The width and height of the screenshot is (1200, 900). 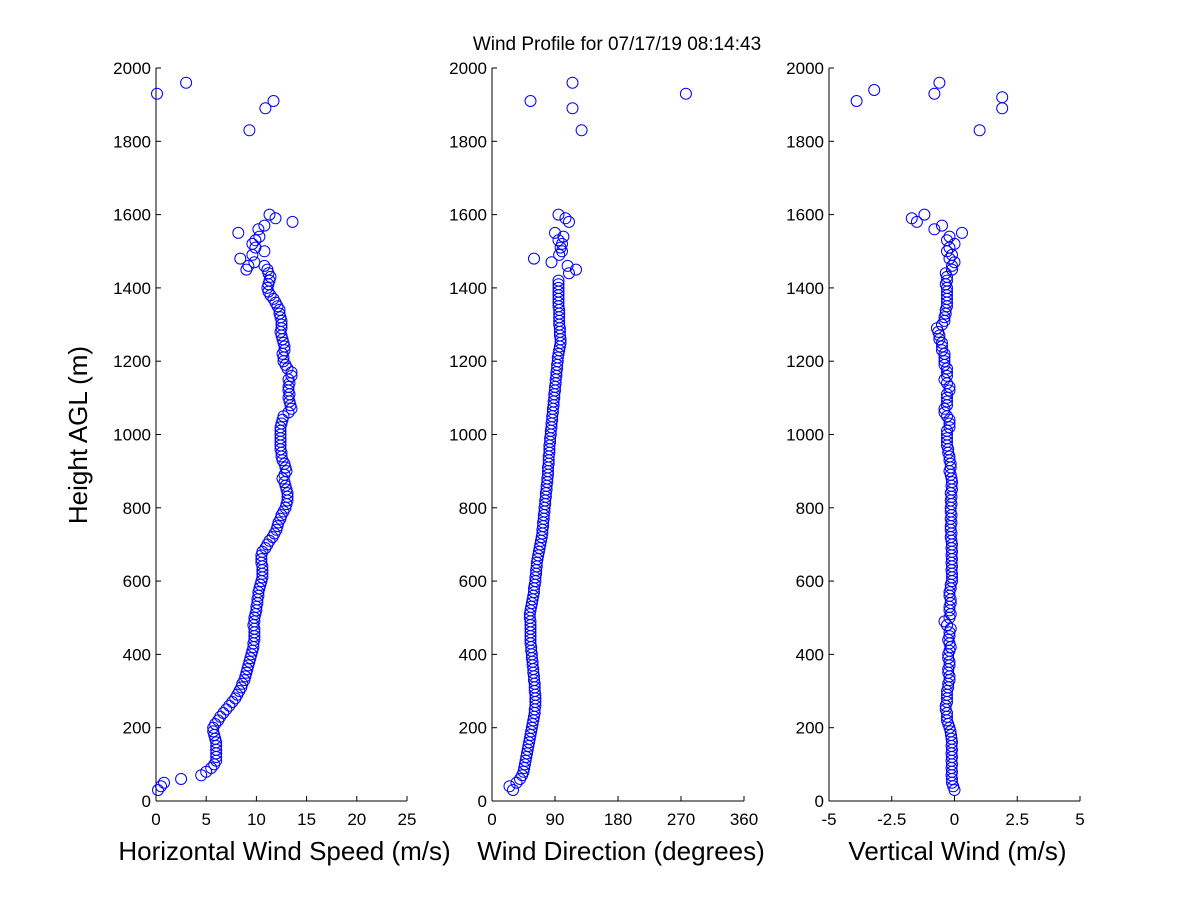 I want to click on y-tick-label: 1200, so click(x=468, y=361).